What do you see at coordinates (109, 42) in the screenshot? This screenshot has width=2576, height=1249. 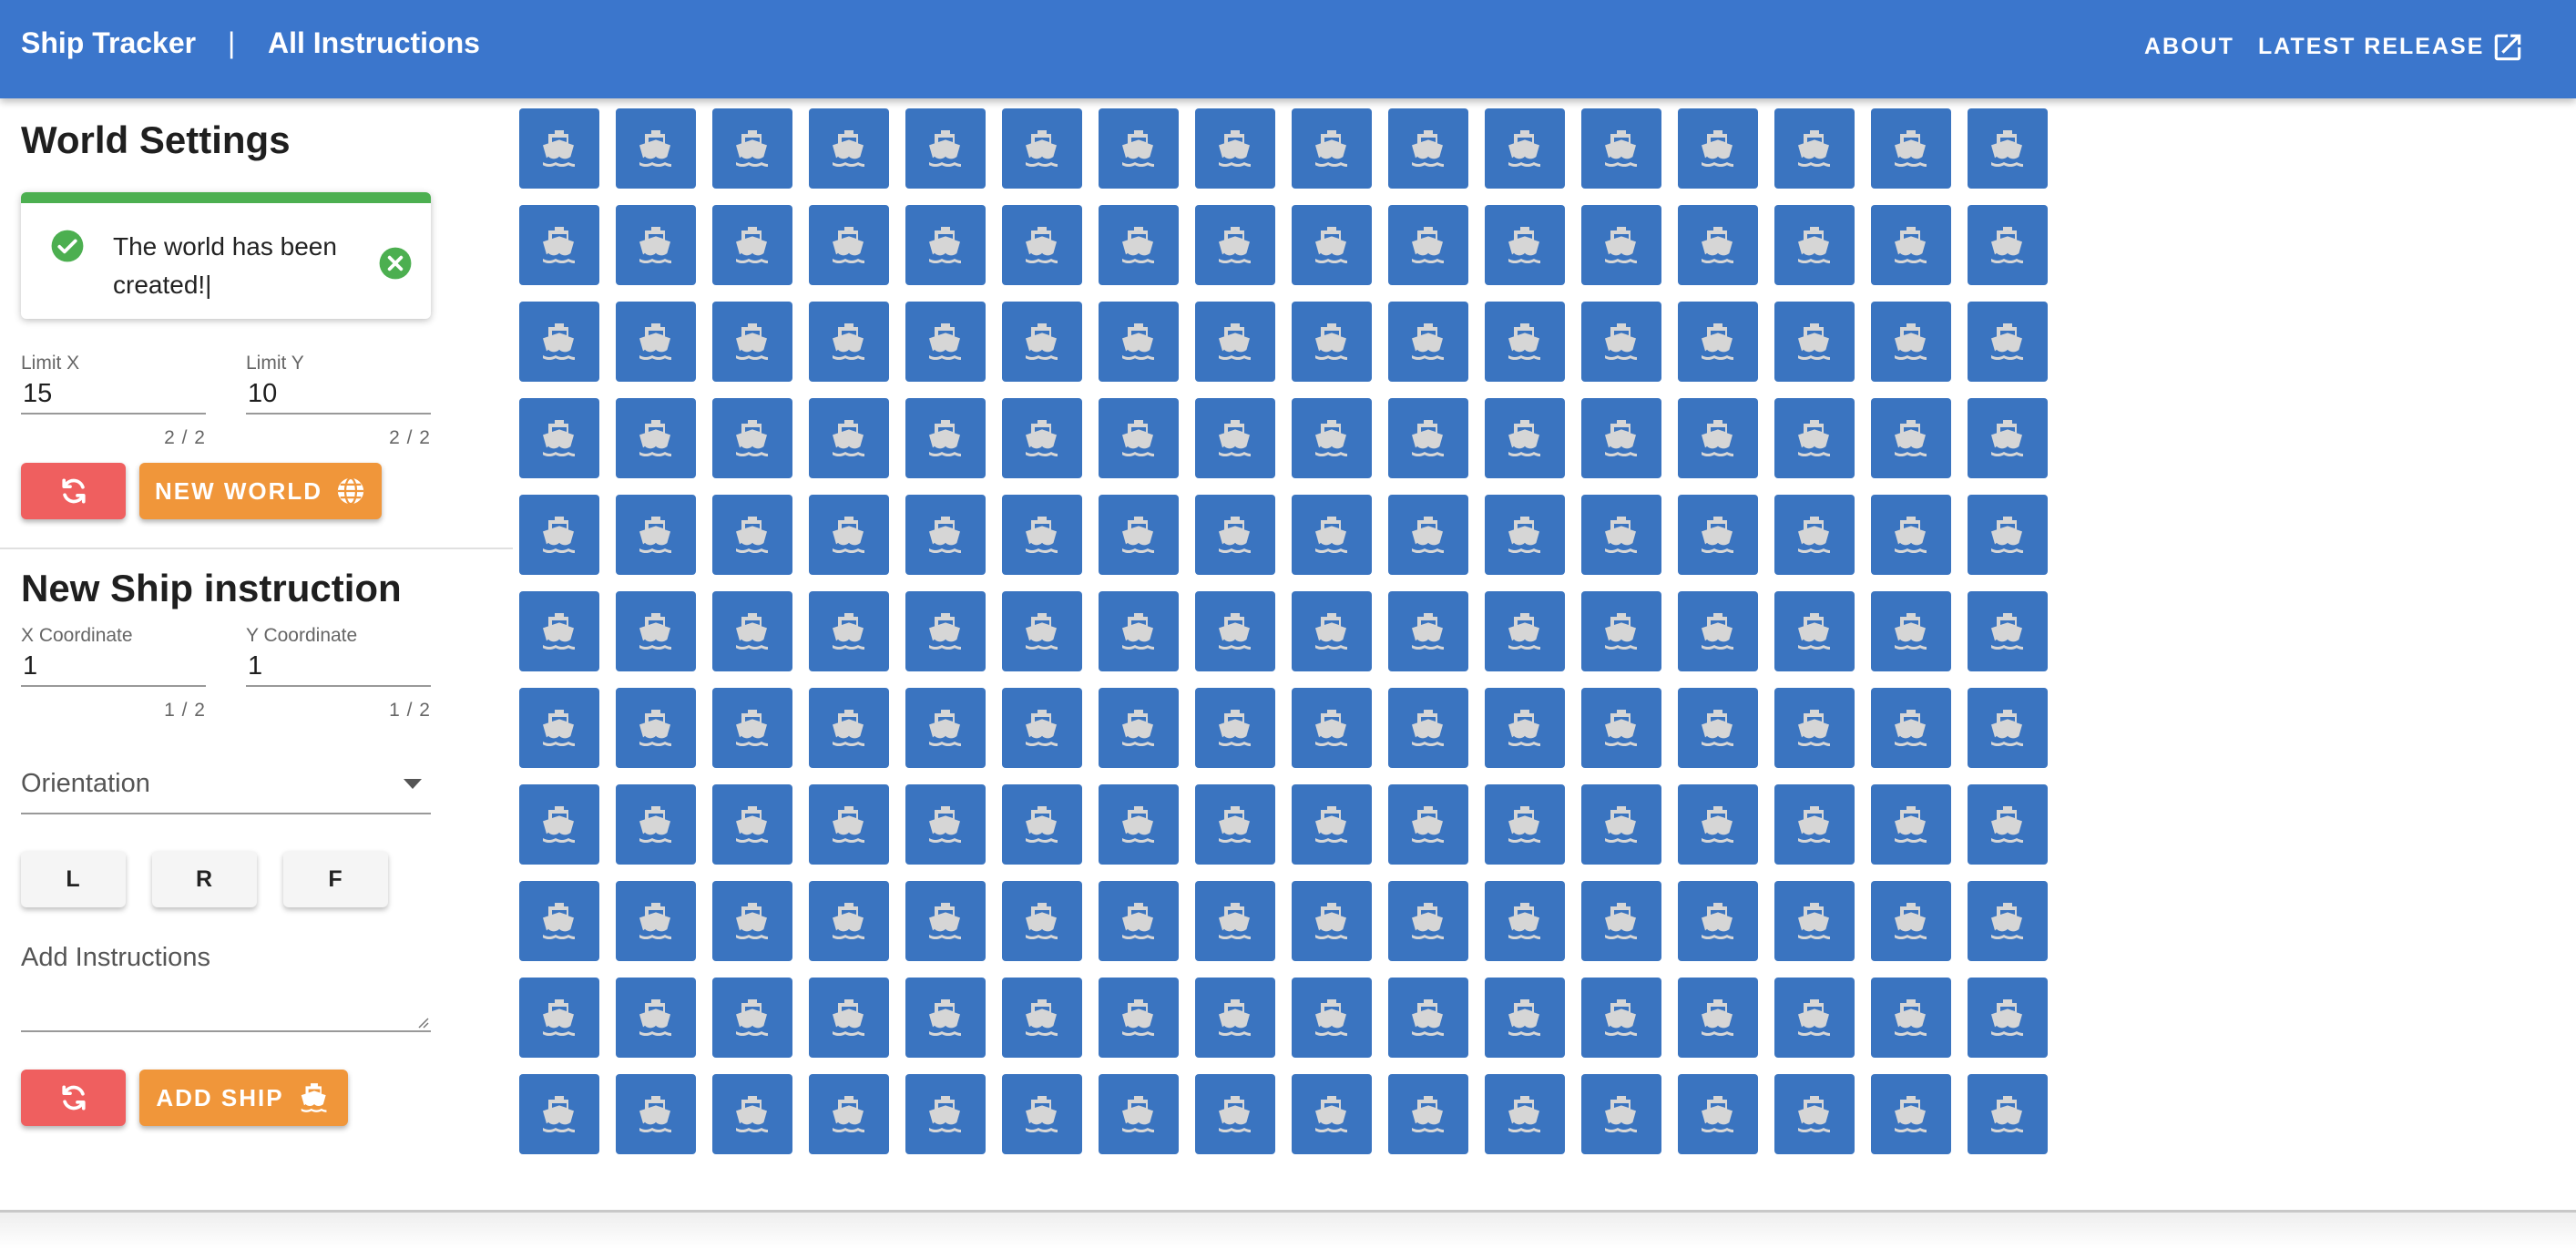 I see `brand-title: Ship Tracker` at bounding box center [109, 42].